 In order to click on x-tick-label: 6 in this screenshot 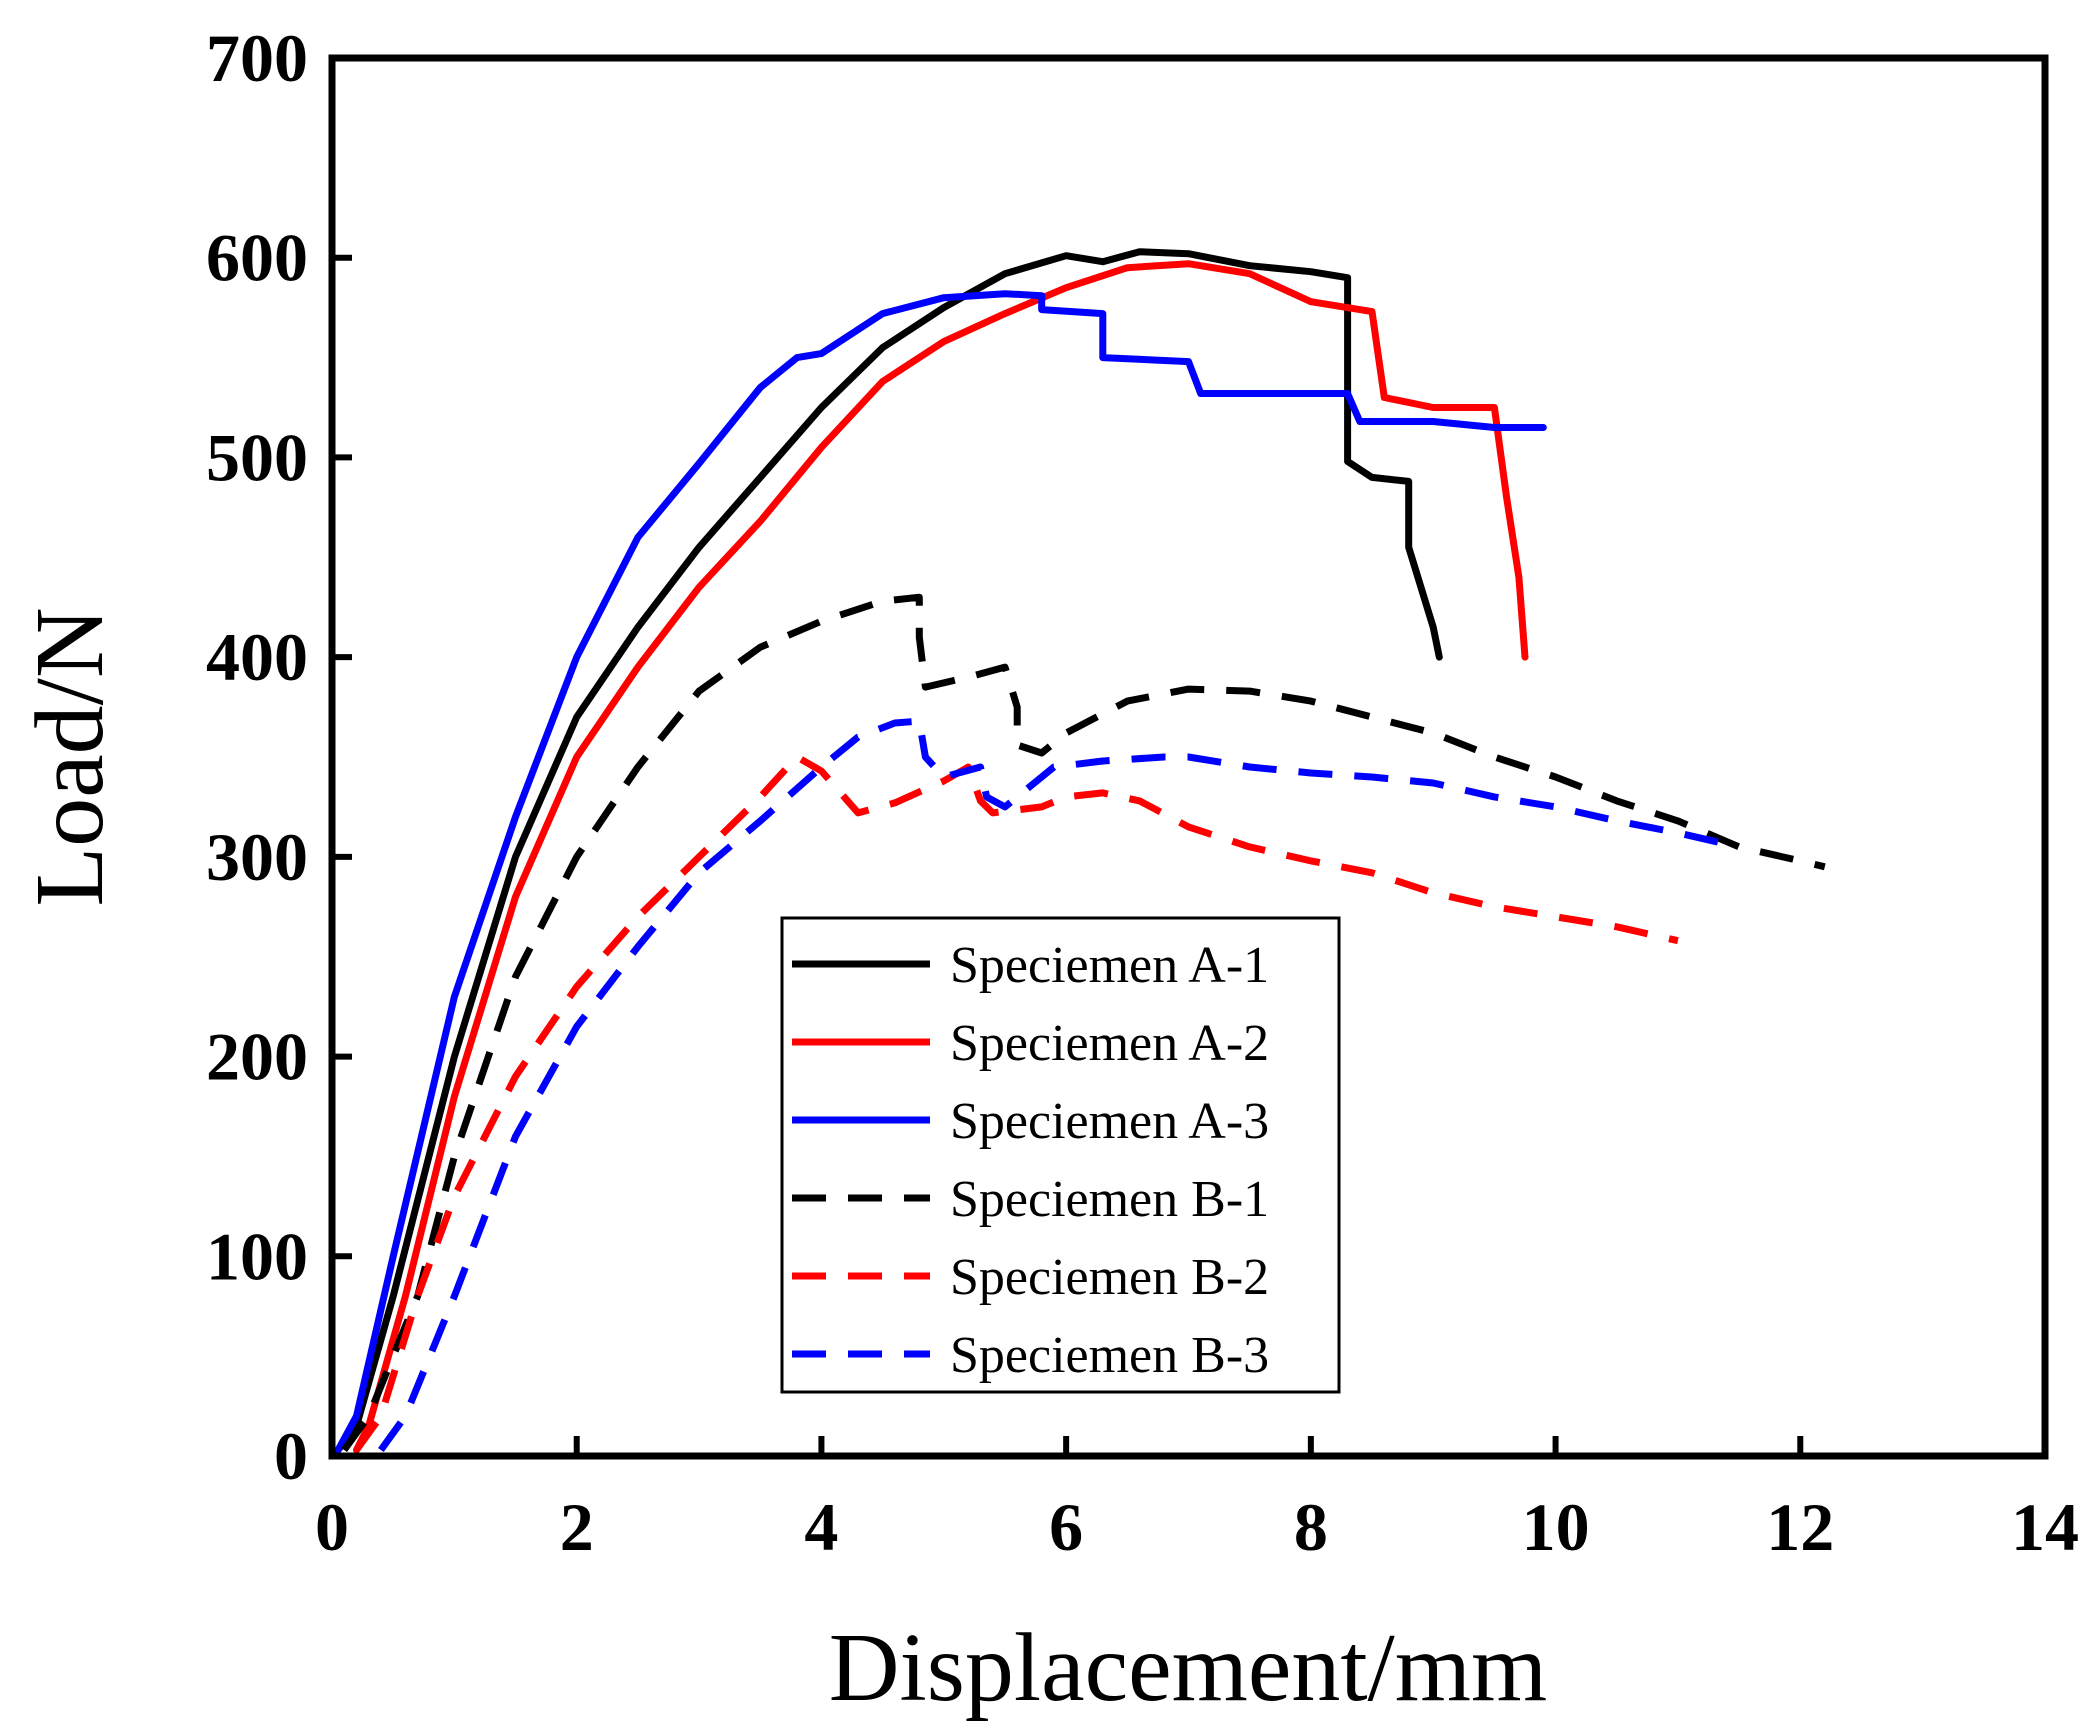, I will do `click(1066, 1527)`.